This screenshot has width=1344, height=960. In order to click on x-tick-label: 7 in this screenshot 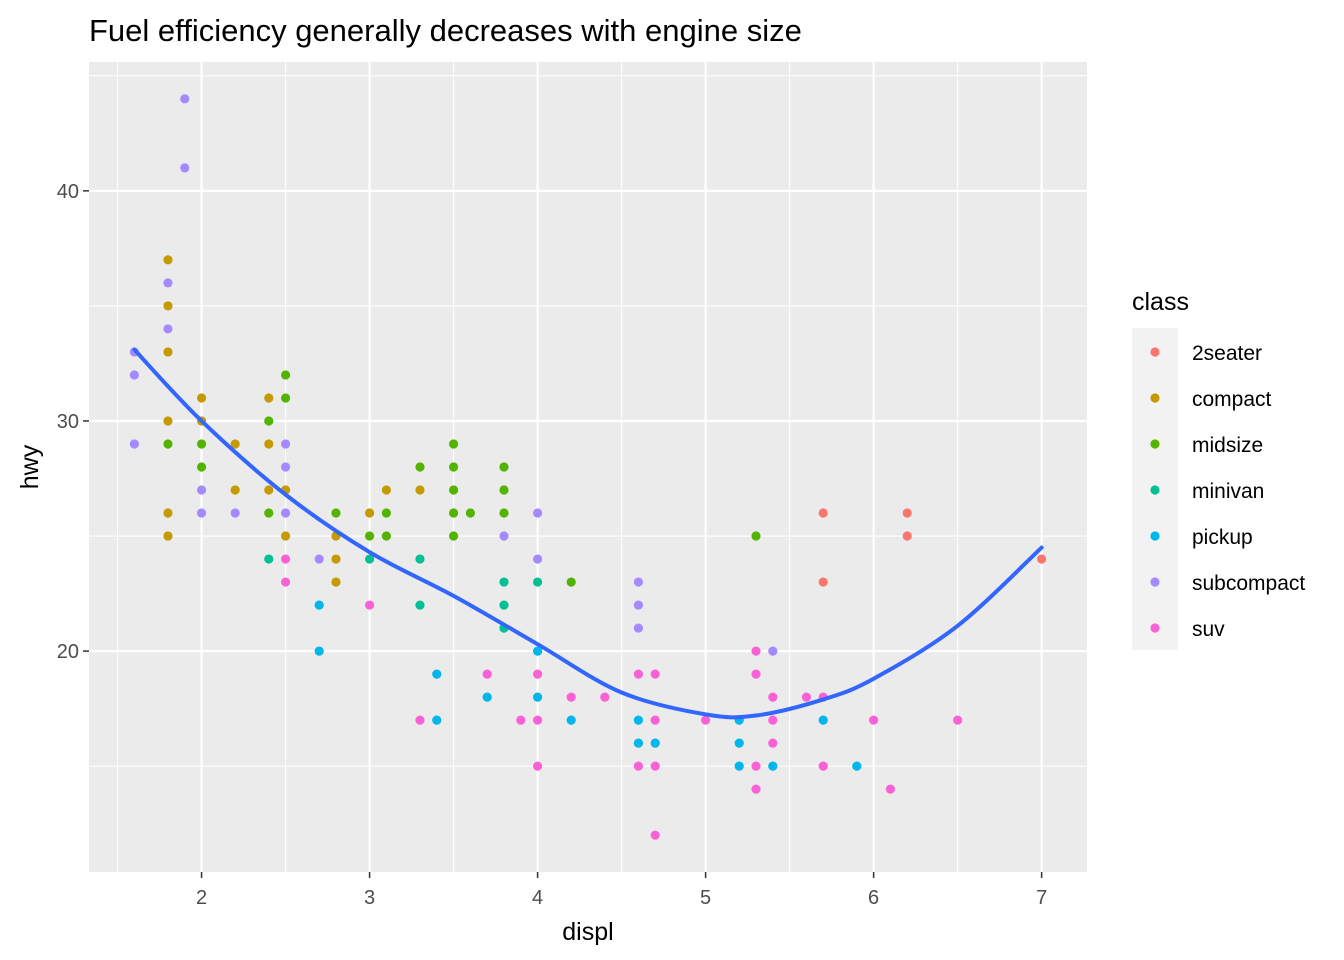, I will do `click(1041, 898)`.